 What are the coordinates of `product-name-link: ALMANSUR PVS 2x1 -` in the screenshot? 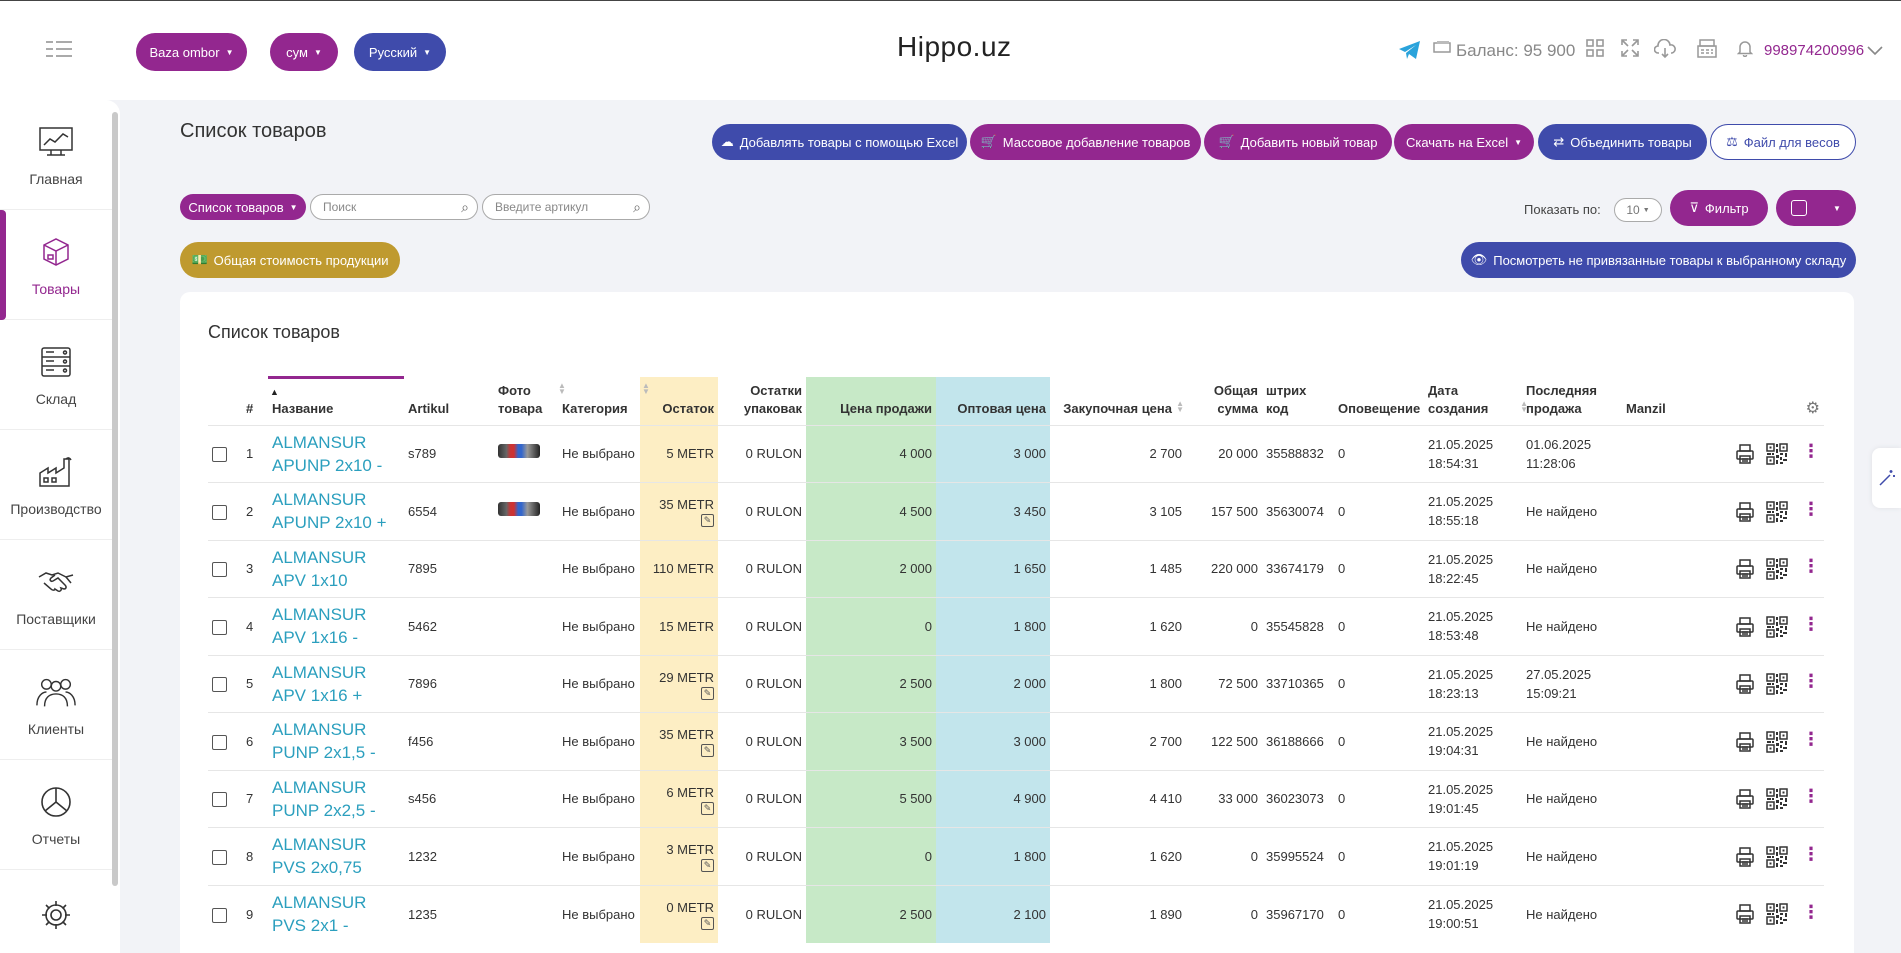 It's located at (319, 914).